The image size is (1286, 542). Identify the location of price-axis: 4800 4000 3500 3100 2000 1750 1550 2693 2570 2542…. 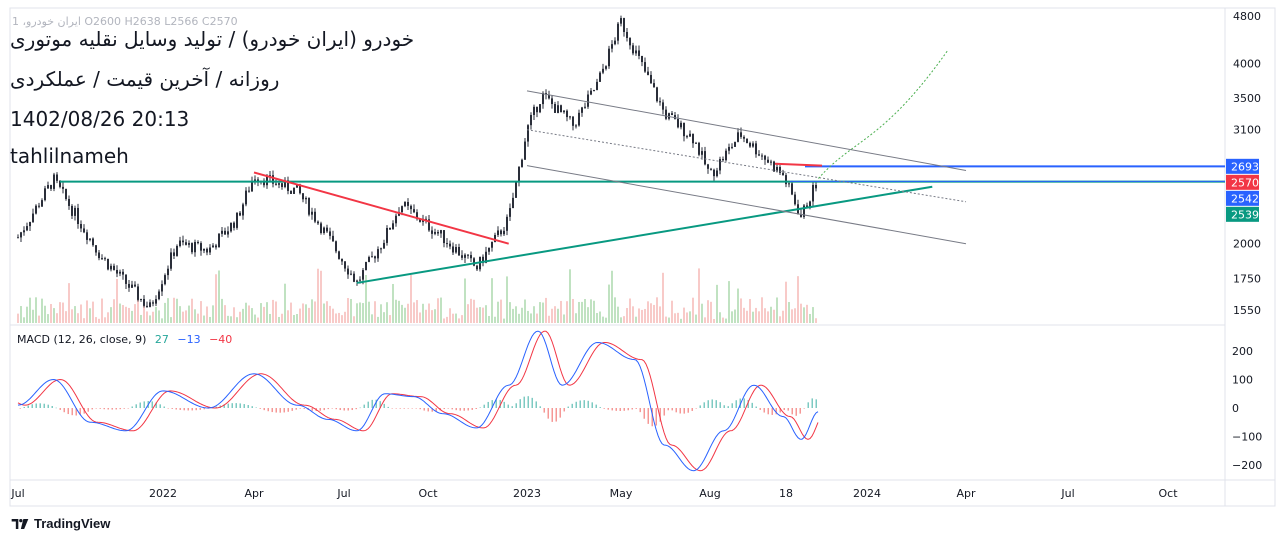
(1243, 163).